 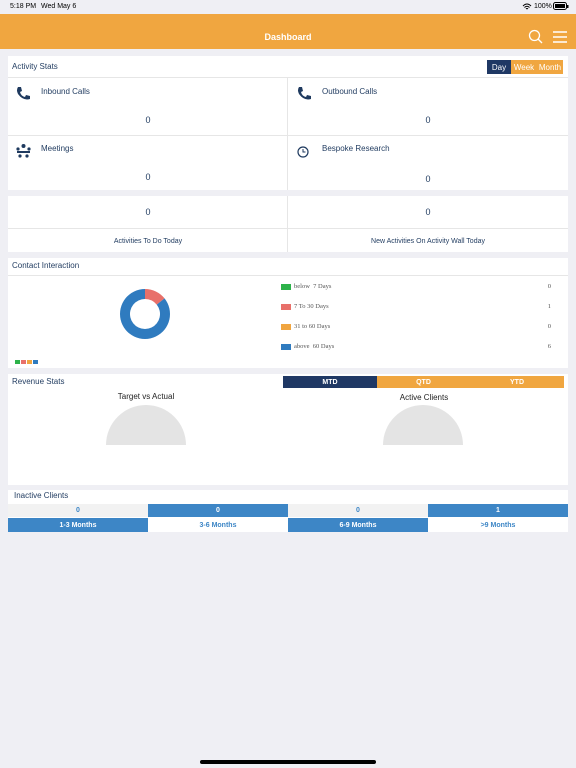 What do you see at coordinates (284, 425) in the screenshot?
I see `gauges` at bounding box center [284, 425].